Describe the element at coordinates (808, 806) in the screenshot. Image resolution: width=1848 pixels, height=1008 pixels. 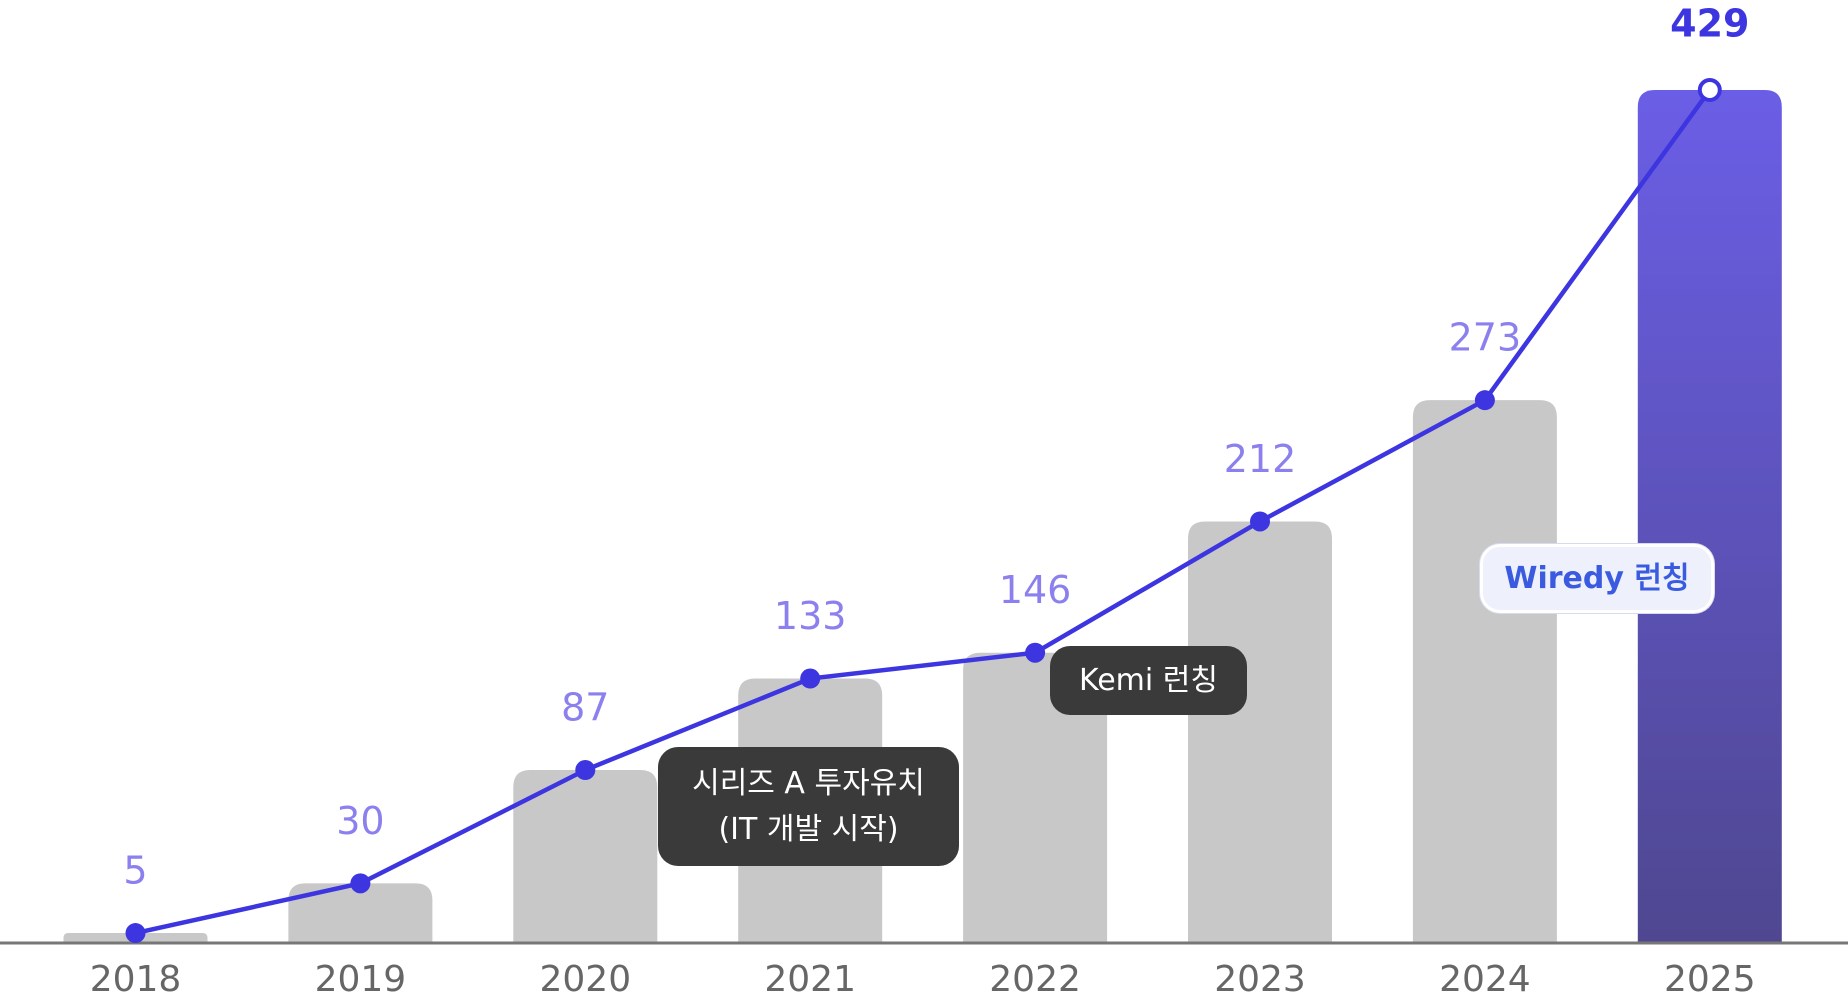
I see `annotation: 시리즈 A 투자유치 (IT 개발 시작)` at that location.